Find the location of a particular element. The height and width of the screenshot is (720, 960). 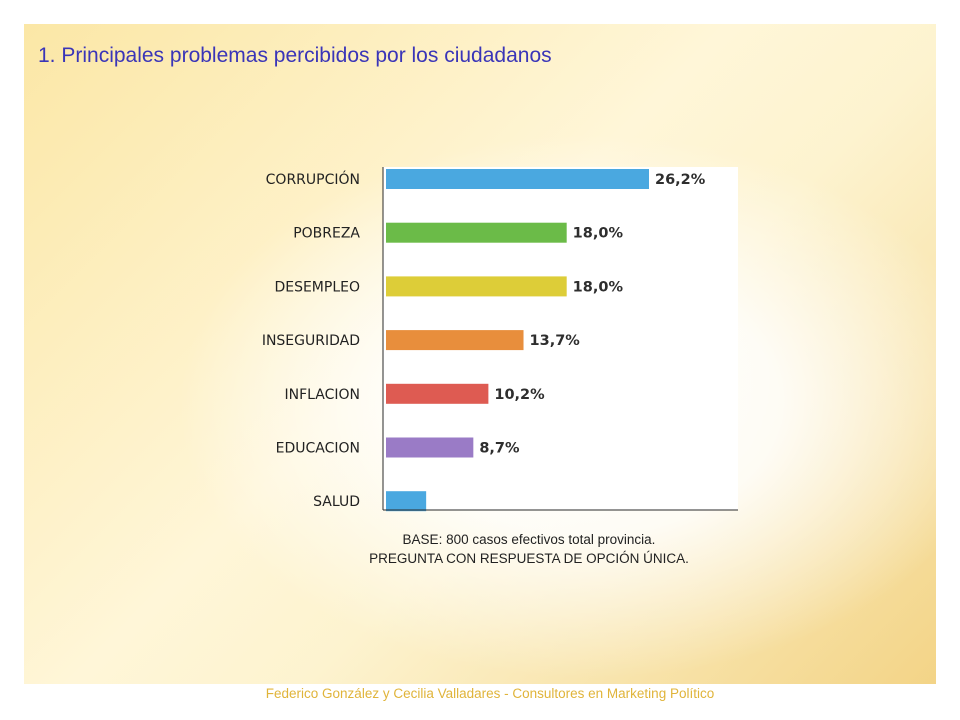

bar-value-label: 8,7% is located at coordinates (499, 449).